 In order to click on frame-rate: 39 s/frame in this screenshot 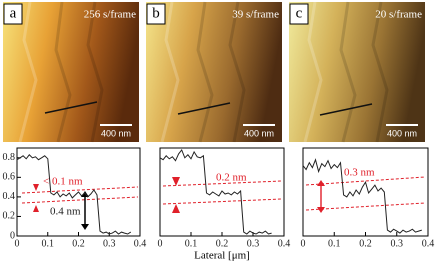, I will do `click(255, 15)`.